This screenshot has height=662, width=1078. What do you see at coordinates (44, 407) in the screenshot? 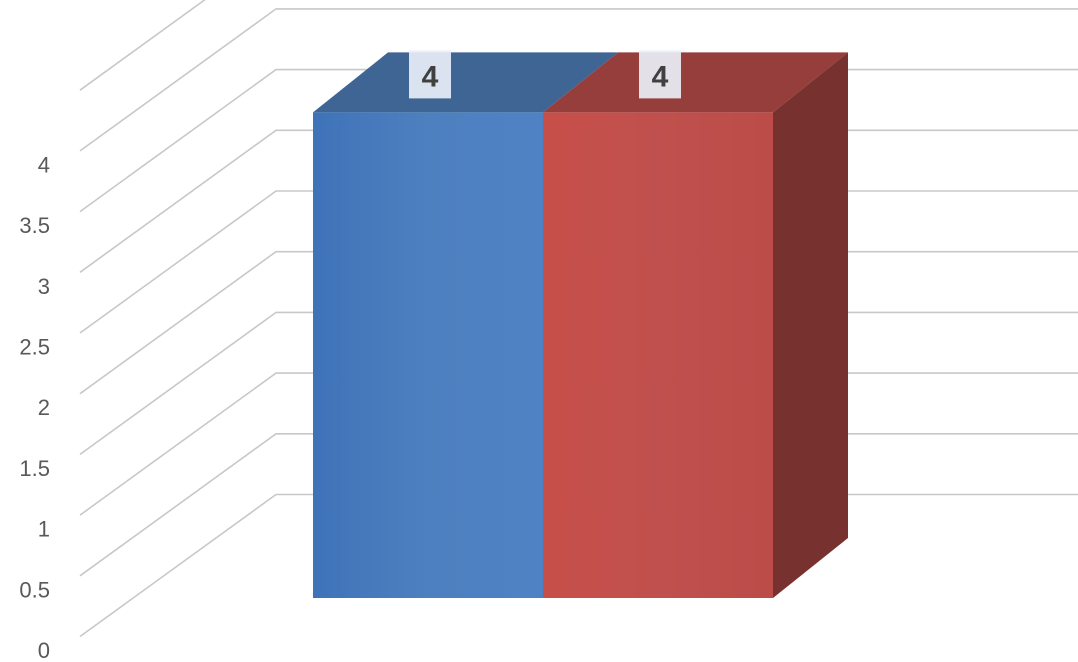
I see `y-tick-label: 2` at bounding box center [44, 407].